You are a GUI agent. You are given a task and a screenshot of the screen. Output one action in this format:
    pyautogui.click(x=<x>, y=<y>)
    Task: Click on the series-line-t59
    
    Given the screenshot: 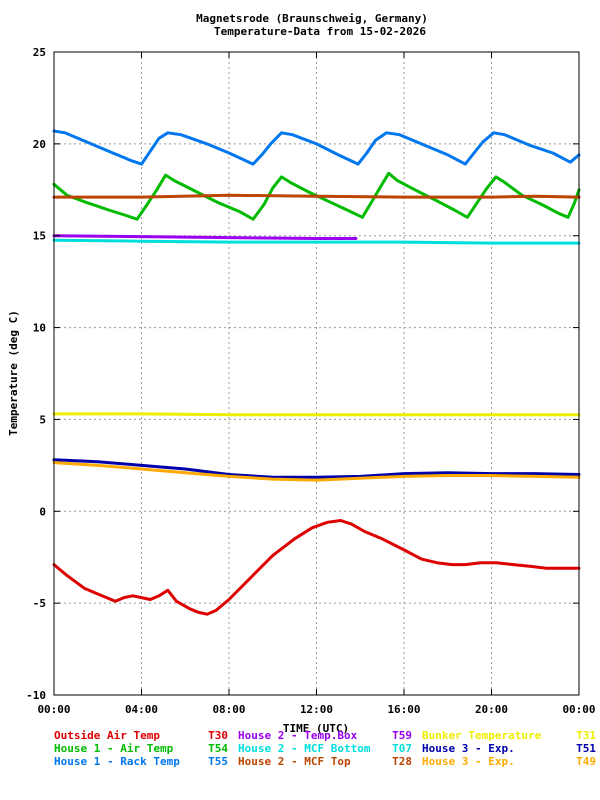 What is the action you would take?
    pyautogui.click(x=205, y=237)
    